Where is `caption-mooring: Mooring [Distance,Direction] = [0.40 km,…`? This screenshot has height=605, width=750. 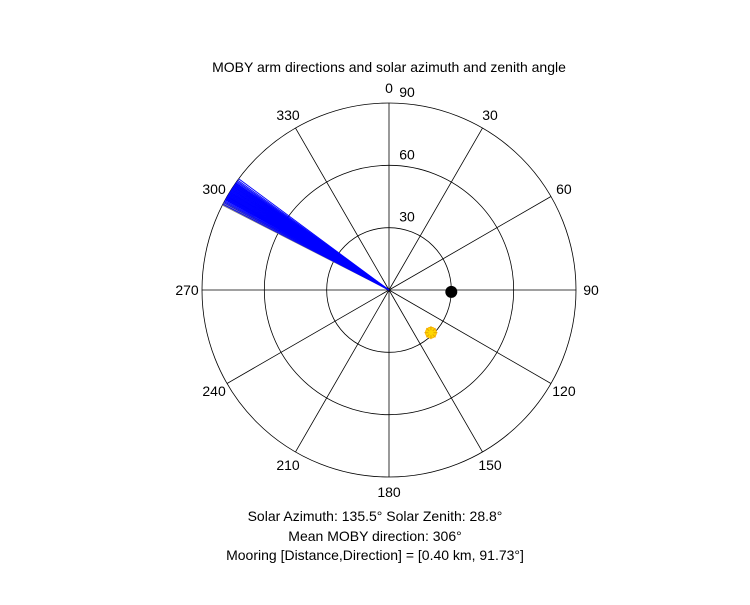 caption-mooring: Mooring [Distance,Direction] = [0.40 km,… is located at coordinates (375, 555).